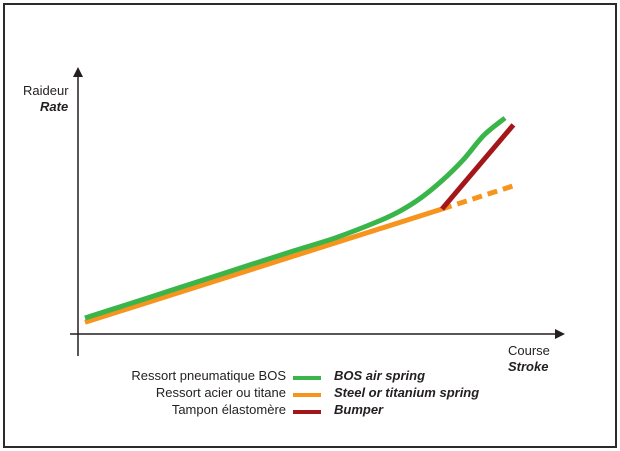  What do you see at coordinates (528, 366) in the screenshot?
I see `x-axis-label-en: Stroke` at bounding box center [528, 366].